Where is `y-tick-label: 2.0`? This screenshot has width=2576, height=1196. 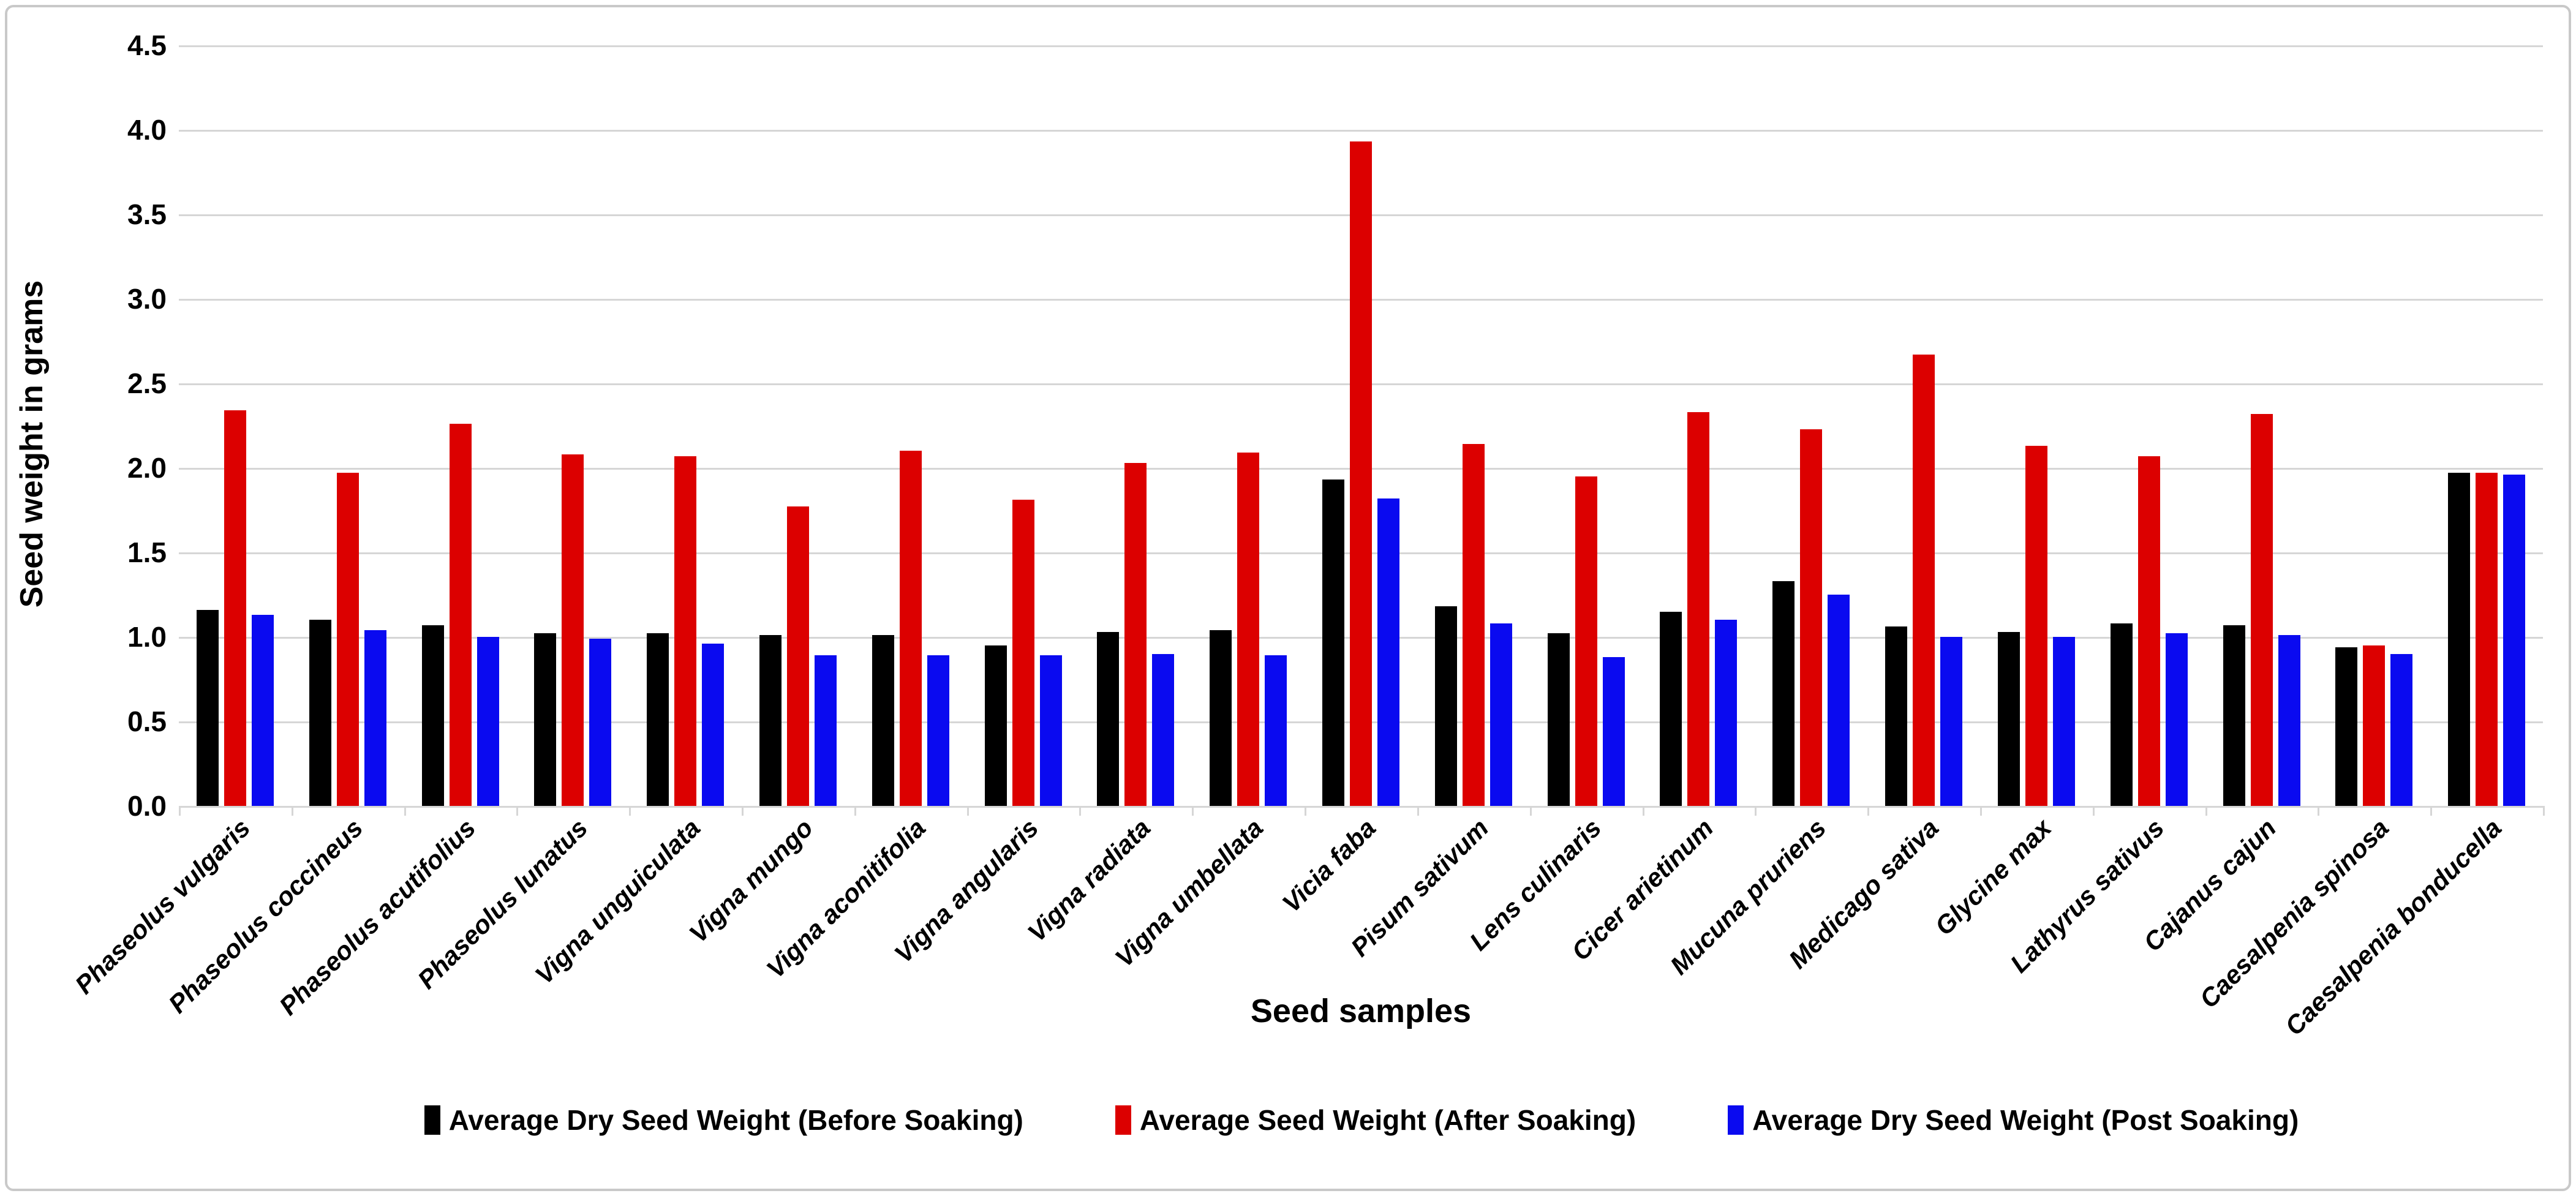 y-tick-label: 2.0 is located at coordinates (147, 468).